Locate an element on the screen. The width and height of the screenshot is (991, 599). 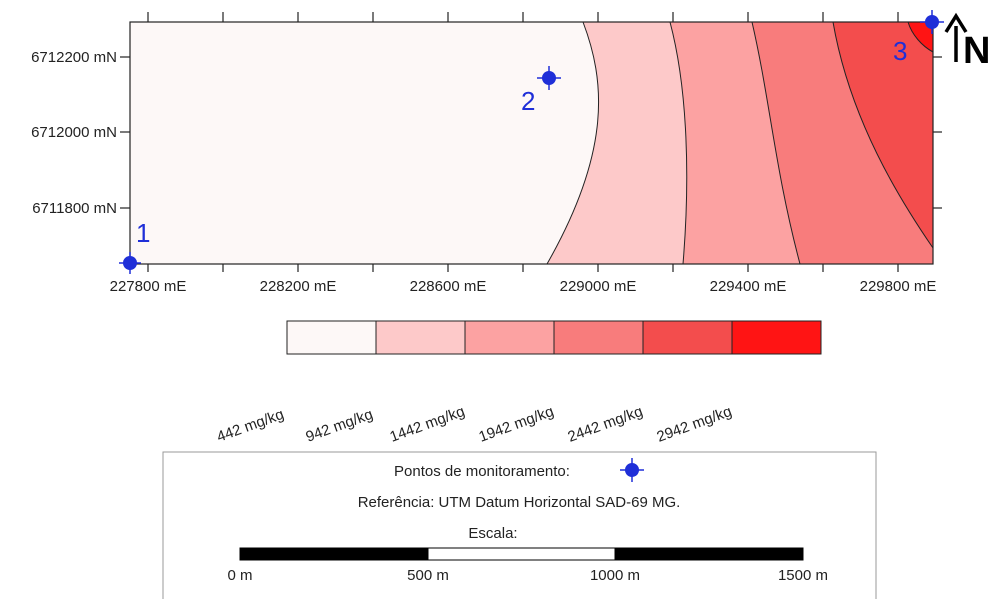
monitoring-points-label: Pontos de monitoramento: is located at coordinates (482, 471).